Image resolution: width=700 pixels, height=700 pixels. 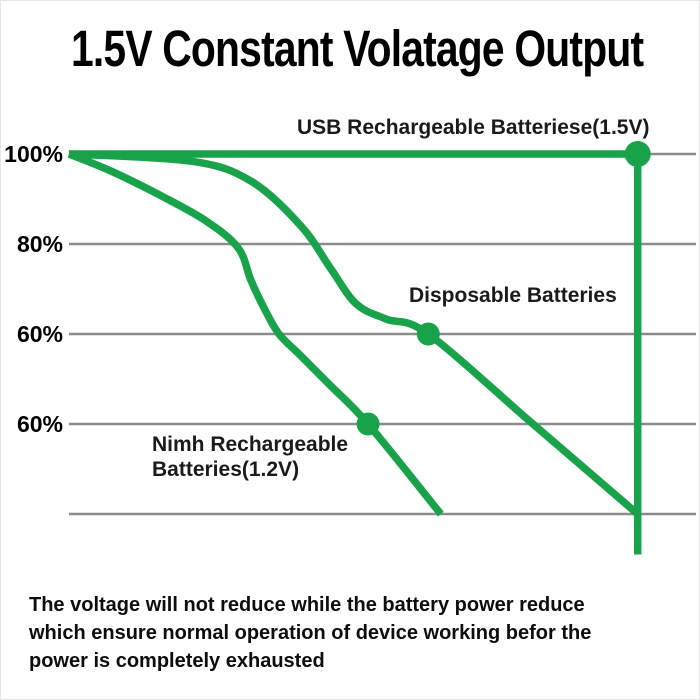 I want to click on series-label-usb-rechargeable: USB Rechargeable Batteriese(1.5V), so click(x=473, y=127).